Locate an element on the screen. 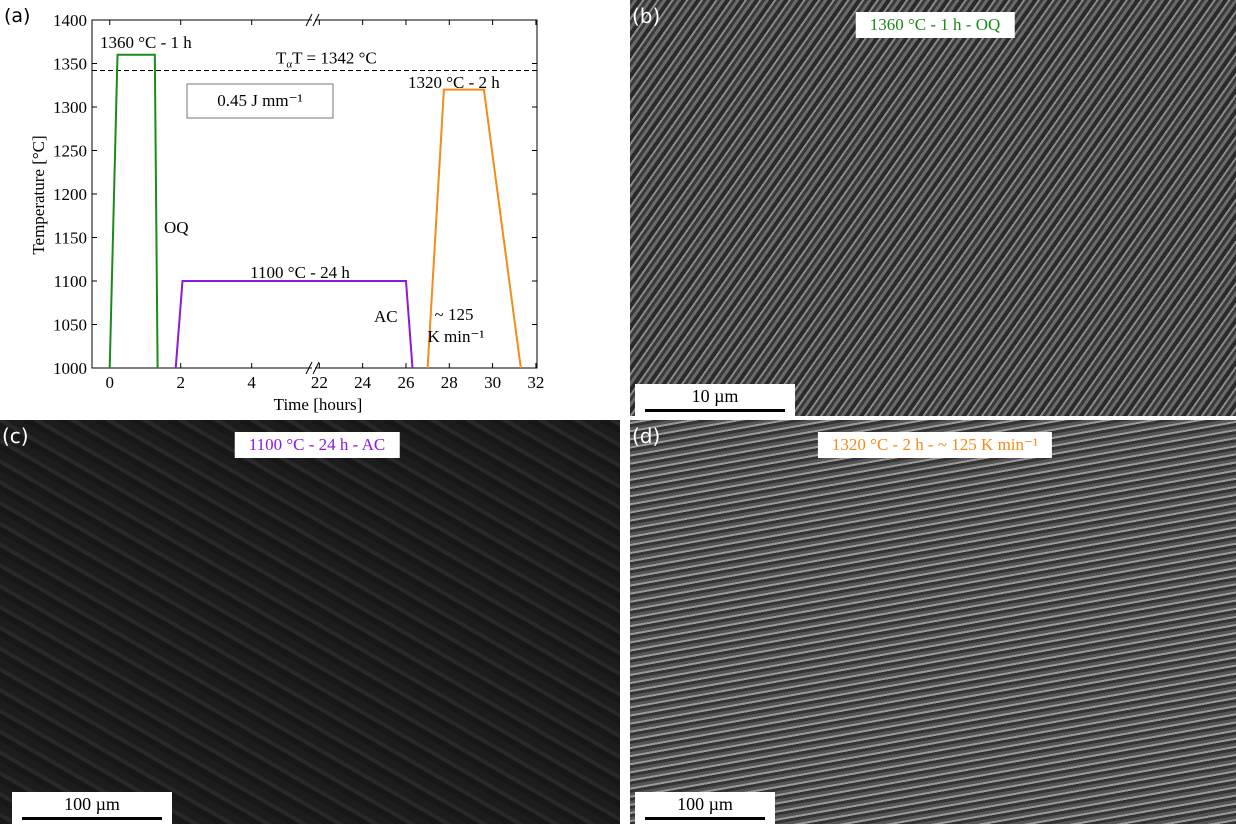 This screenshot has width=1236, height=824. annotation: 1100 °C - 24 h is located at coordinates (300, 272).